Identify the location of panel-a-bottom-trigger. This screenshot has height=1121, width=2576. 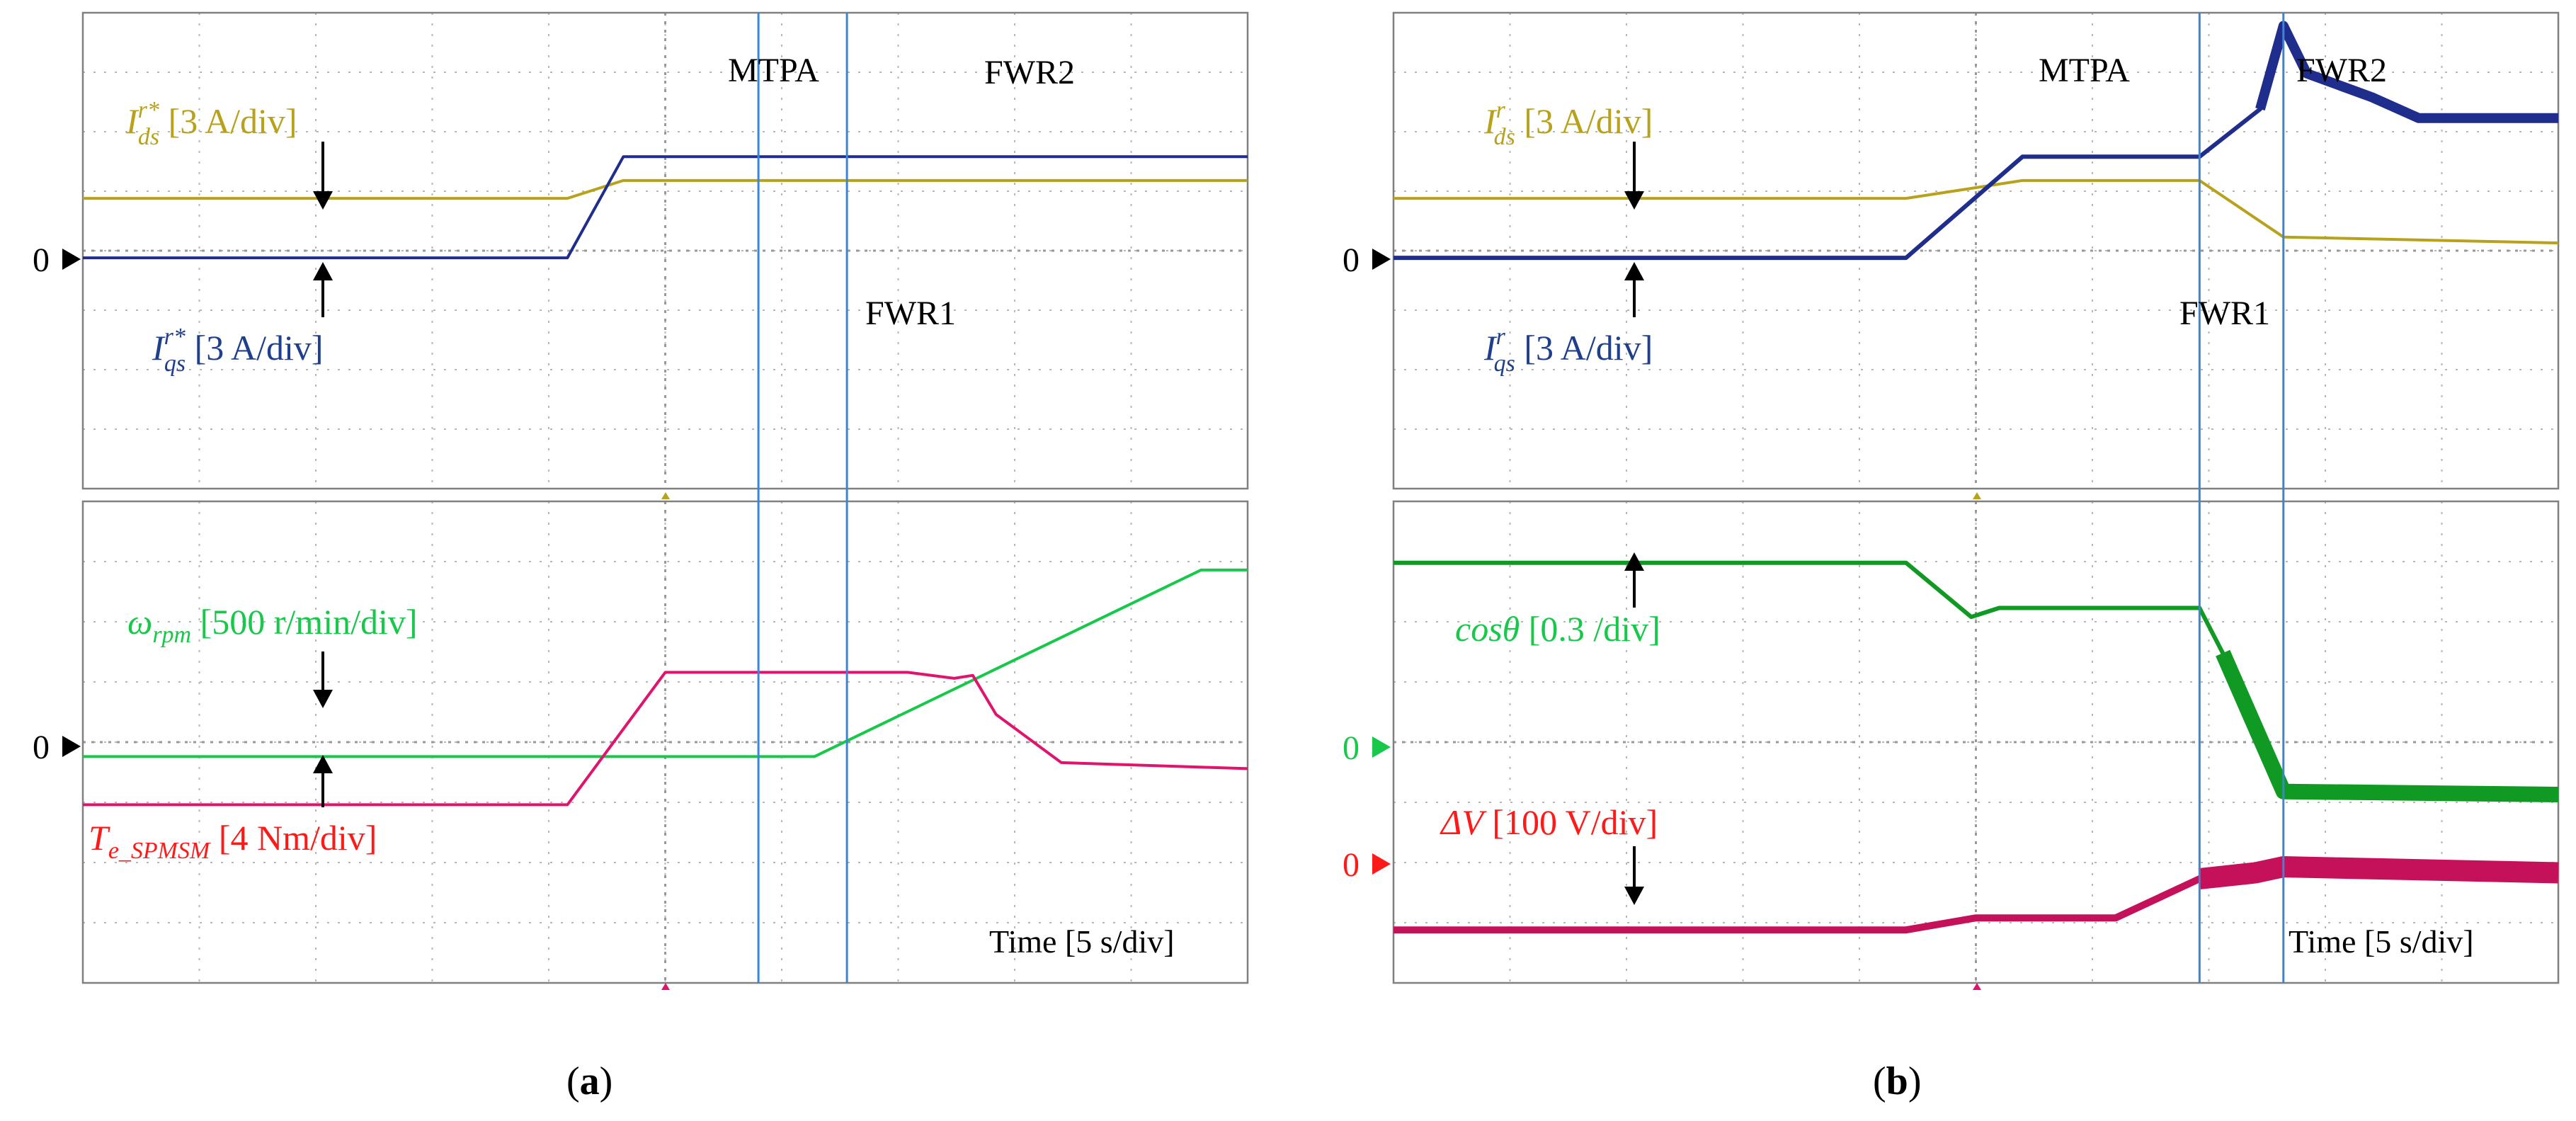
(665, 987).